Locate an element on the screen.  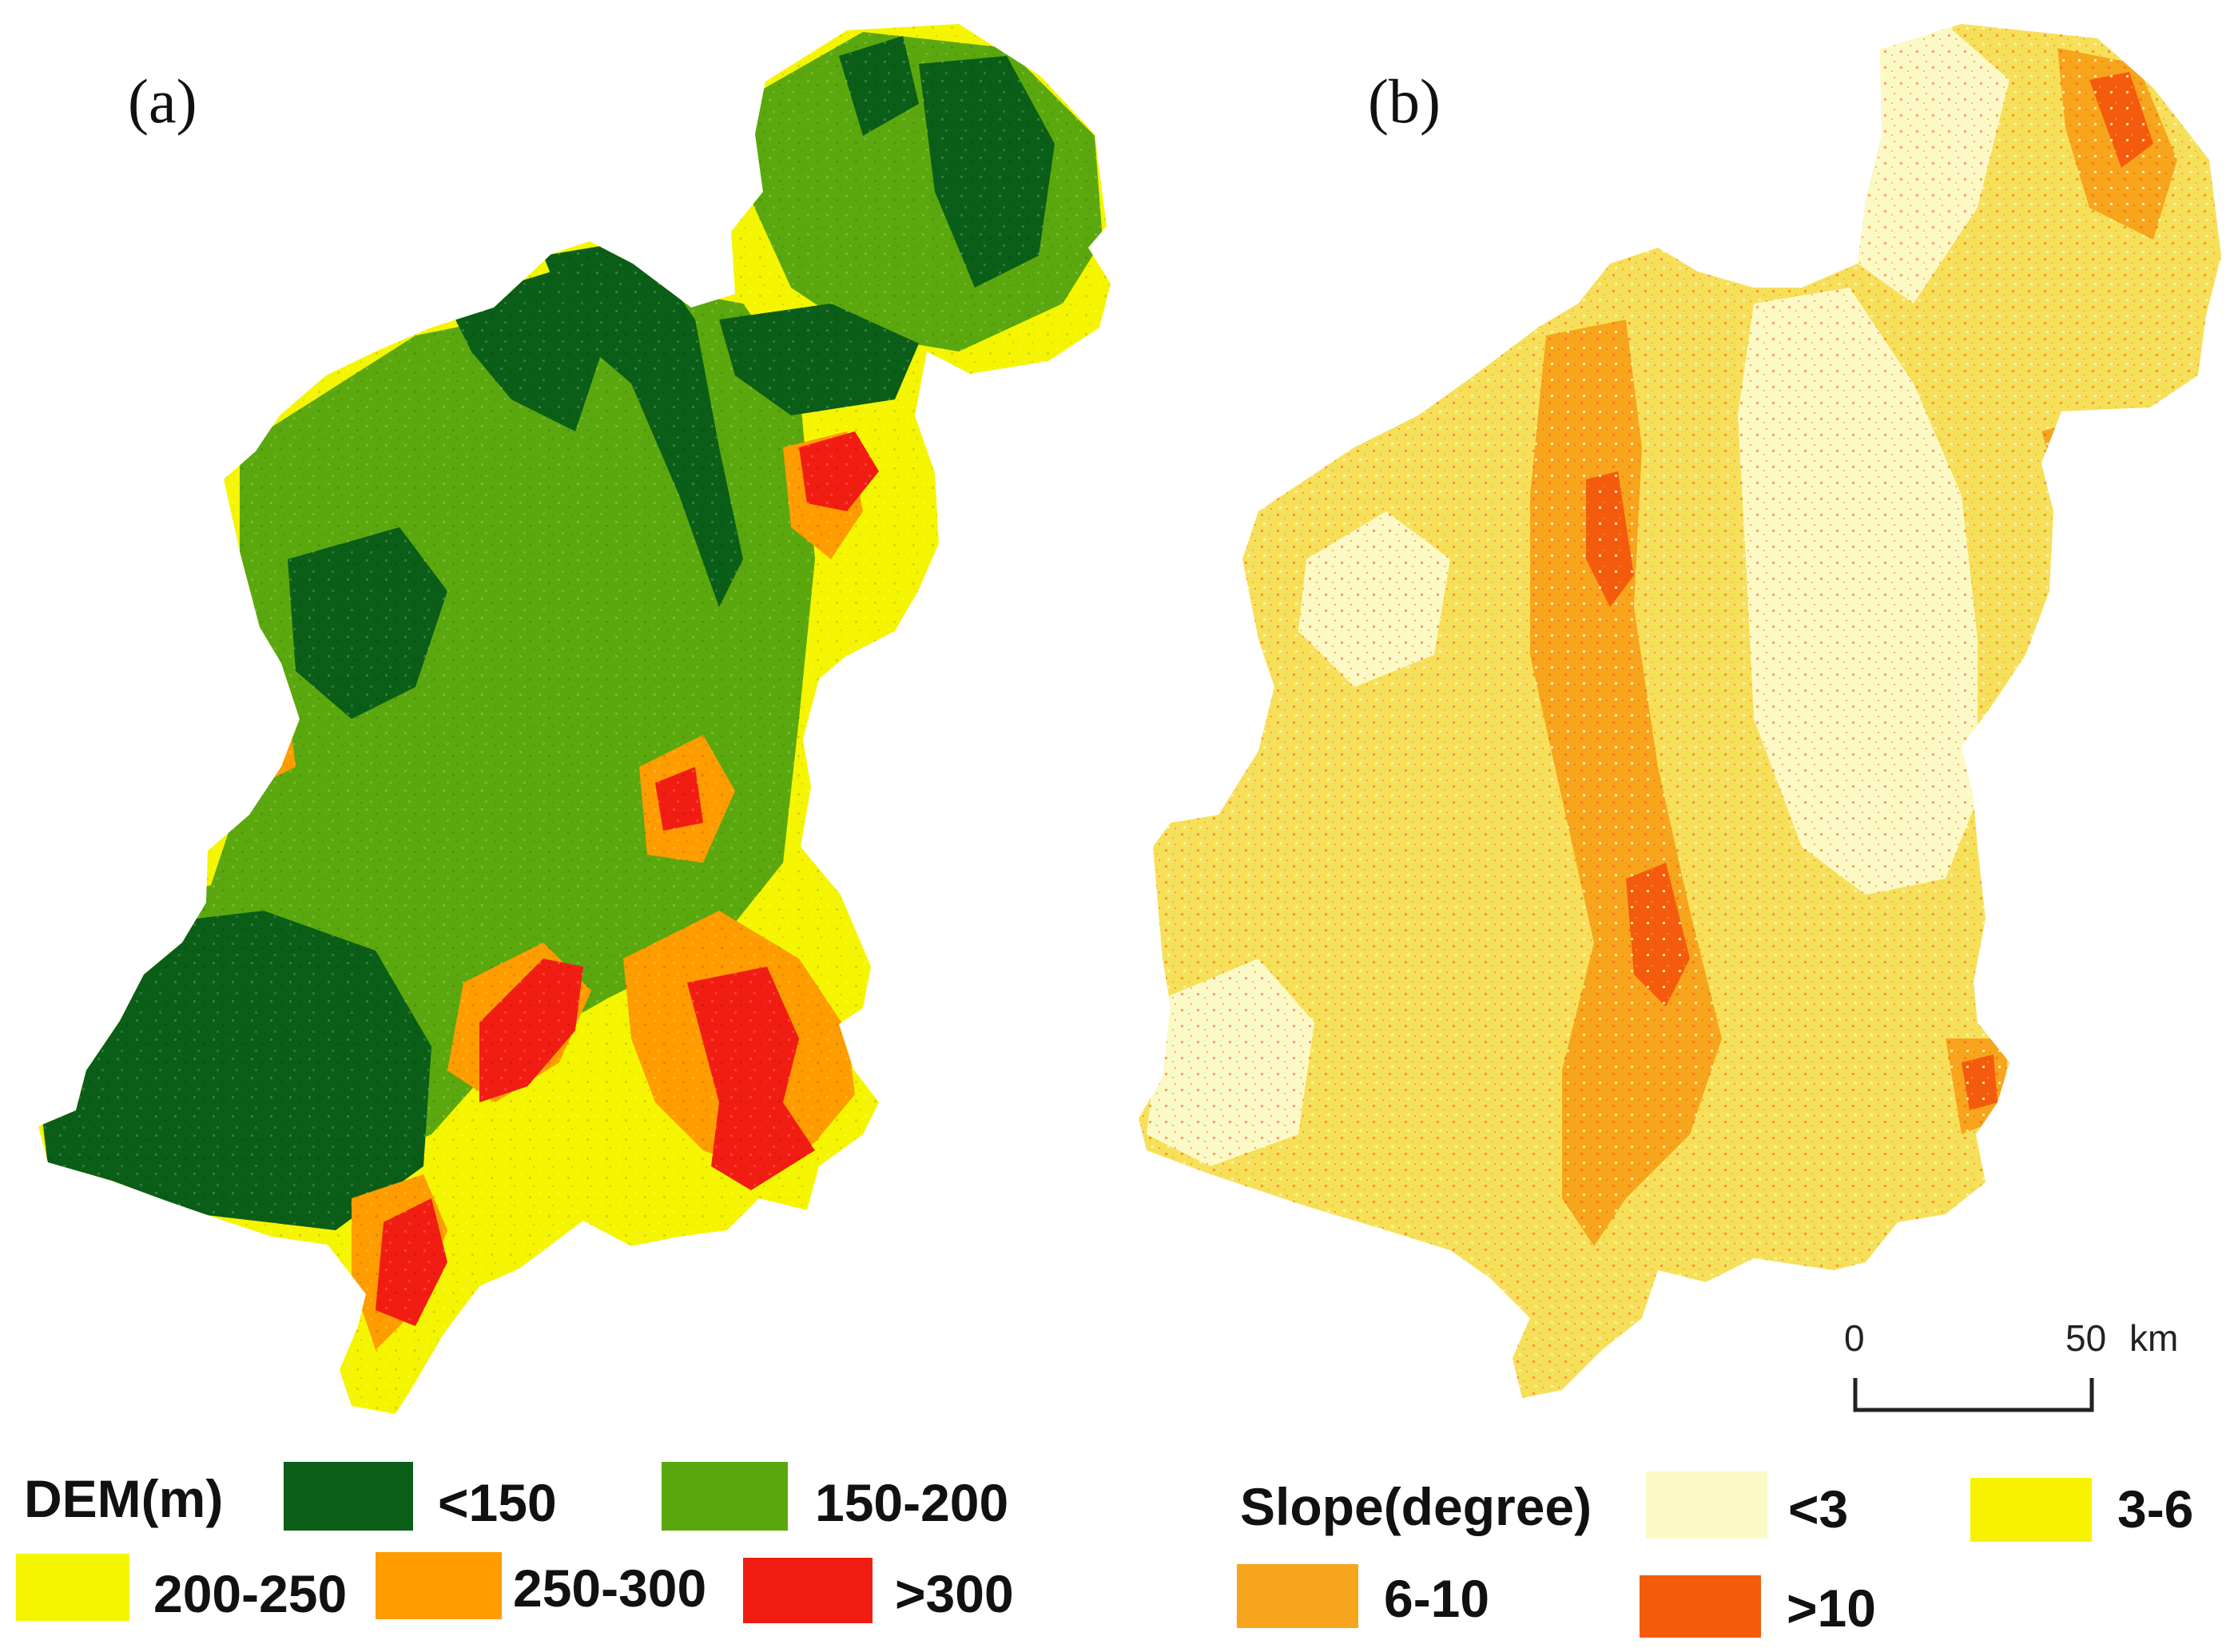
dem-swatch-gt300 is located at coordinates (808, 1590).